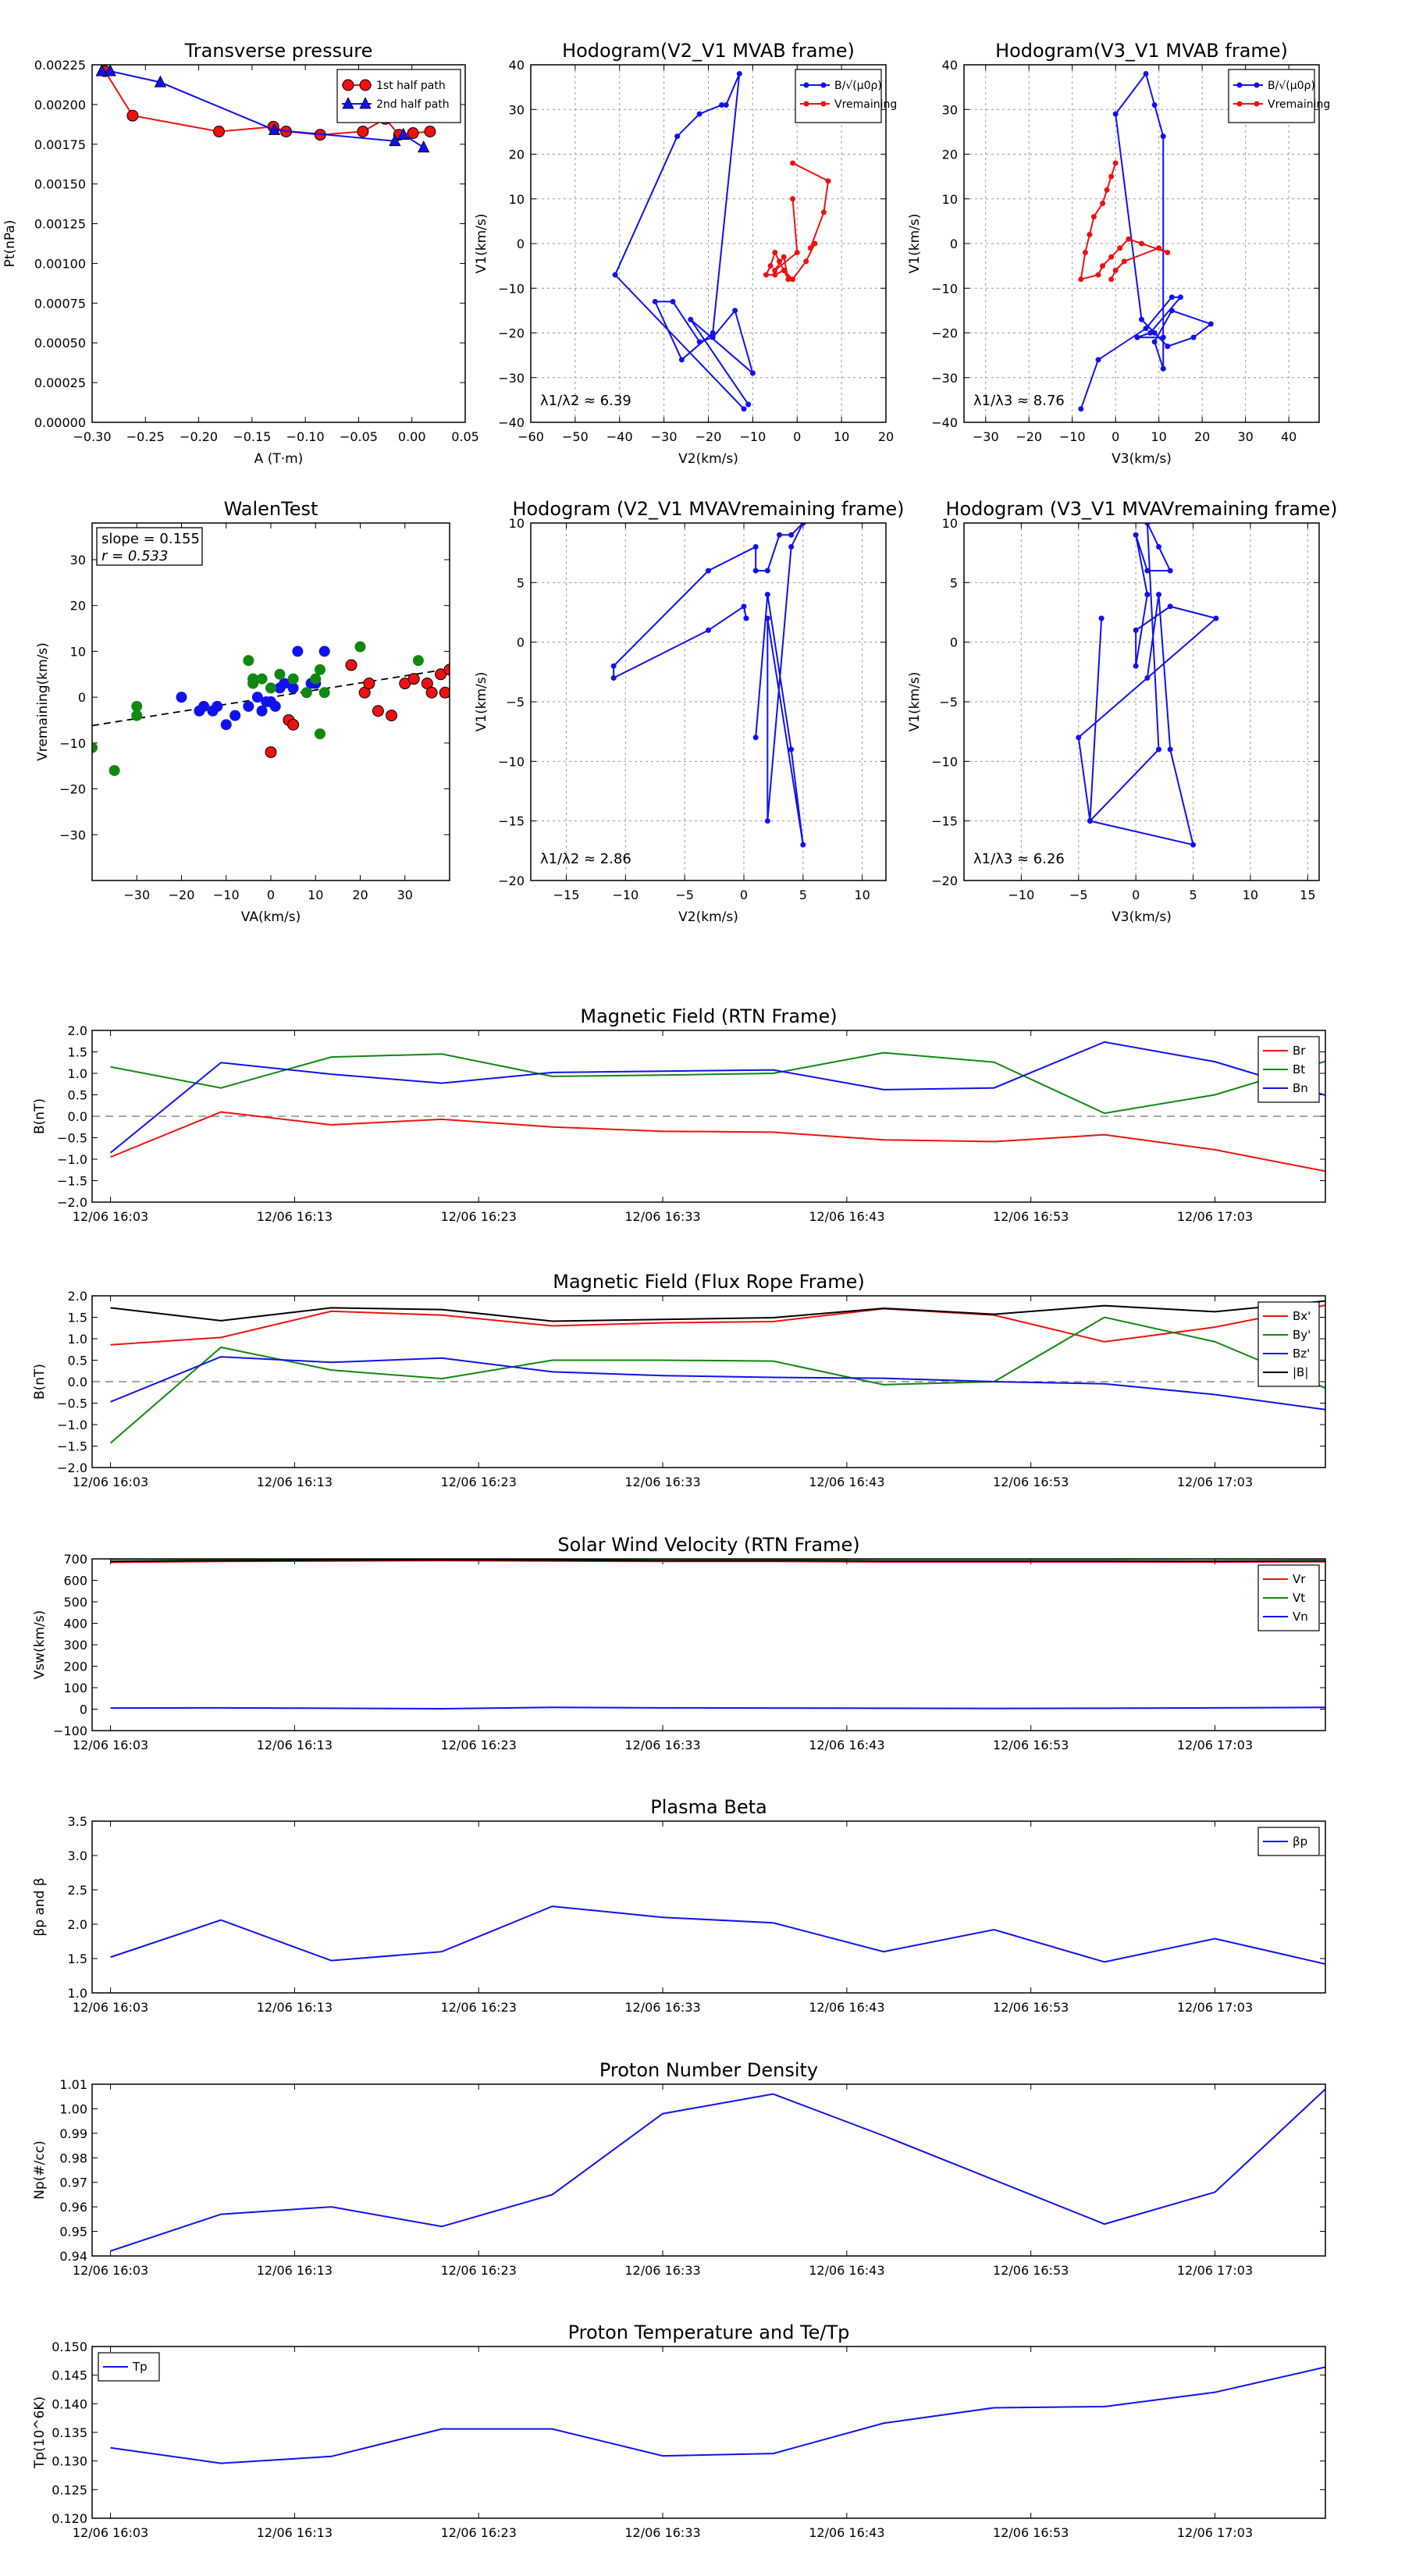 Image resolution: width=1405 pixels, height=2576 pixels. Describe the element at coordinates (77, 1052) in the screenshot. I see `y-tick-label: 1.5` at that location.